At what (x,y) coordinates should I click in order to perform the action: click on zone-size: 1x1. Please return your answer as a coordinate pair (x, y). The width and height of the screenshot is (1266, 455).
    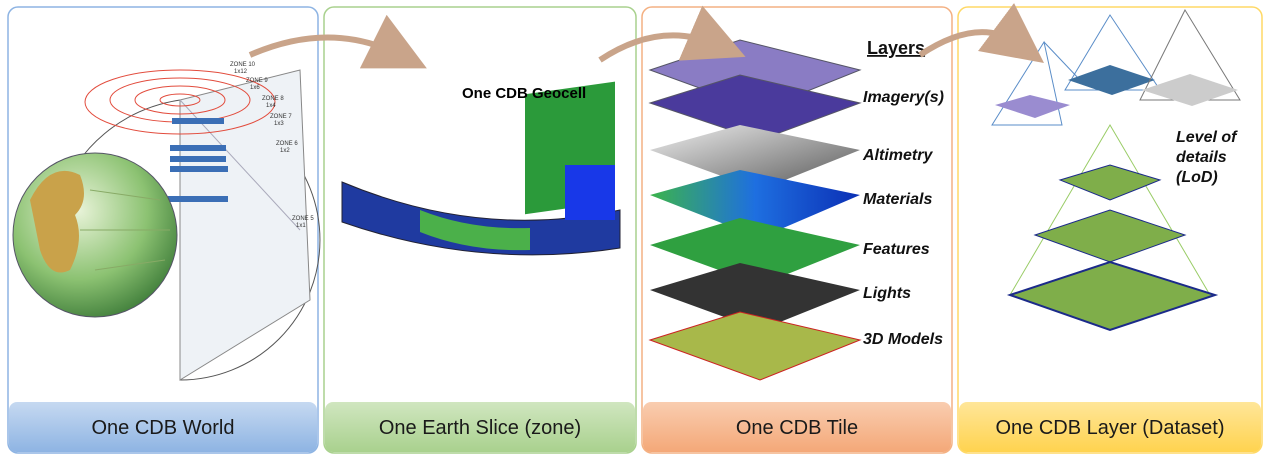
    Looking at the image, I should click on (301, 226).